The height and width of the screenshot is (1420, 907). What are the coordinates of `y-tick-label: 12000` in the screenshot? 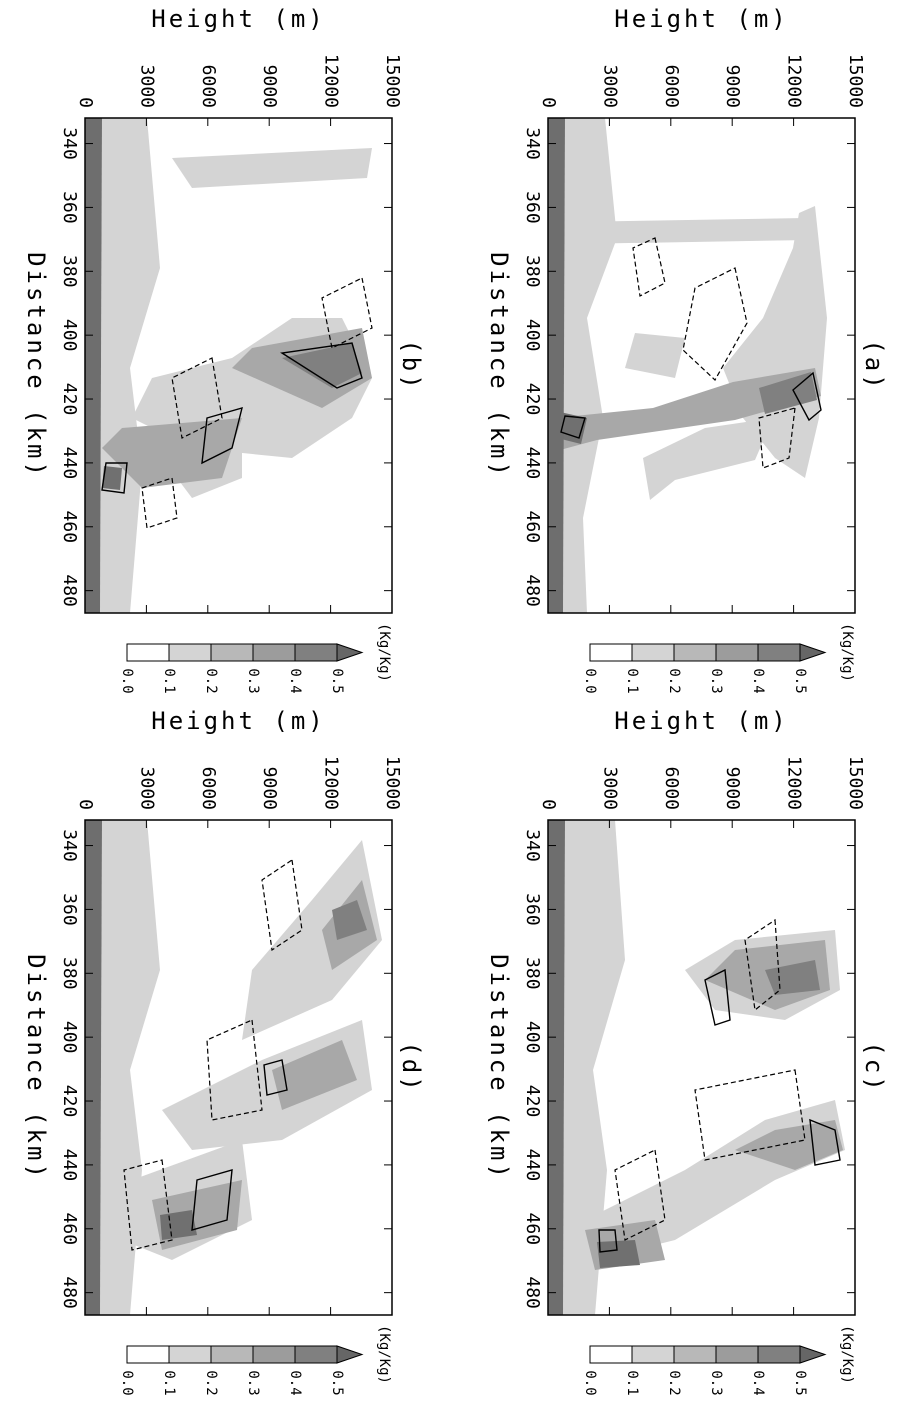 It's located at (331, 783).